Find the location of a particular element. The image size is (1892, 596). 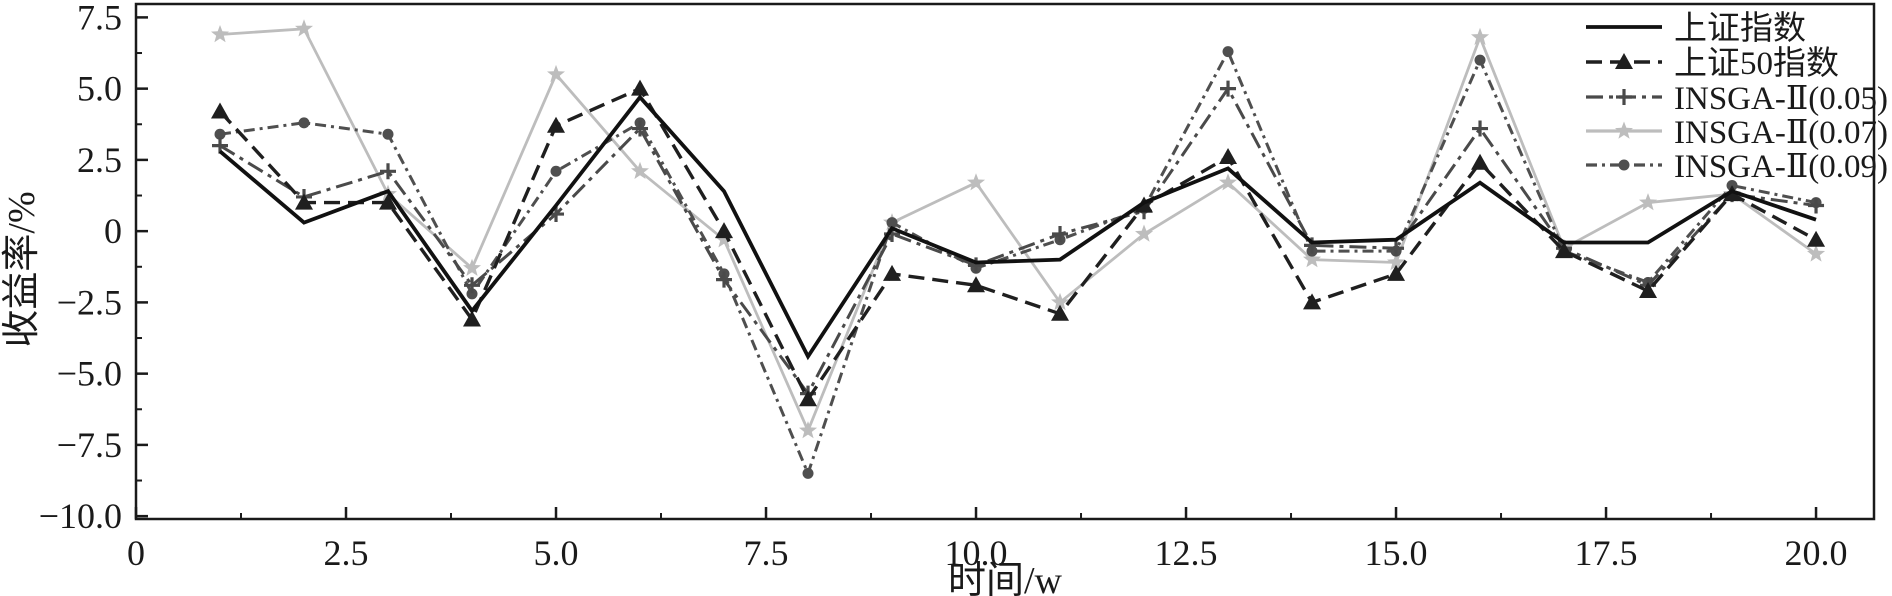

x-tick-label: 20.0 is located at coordinates (1816, 553).